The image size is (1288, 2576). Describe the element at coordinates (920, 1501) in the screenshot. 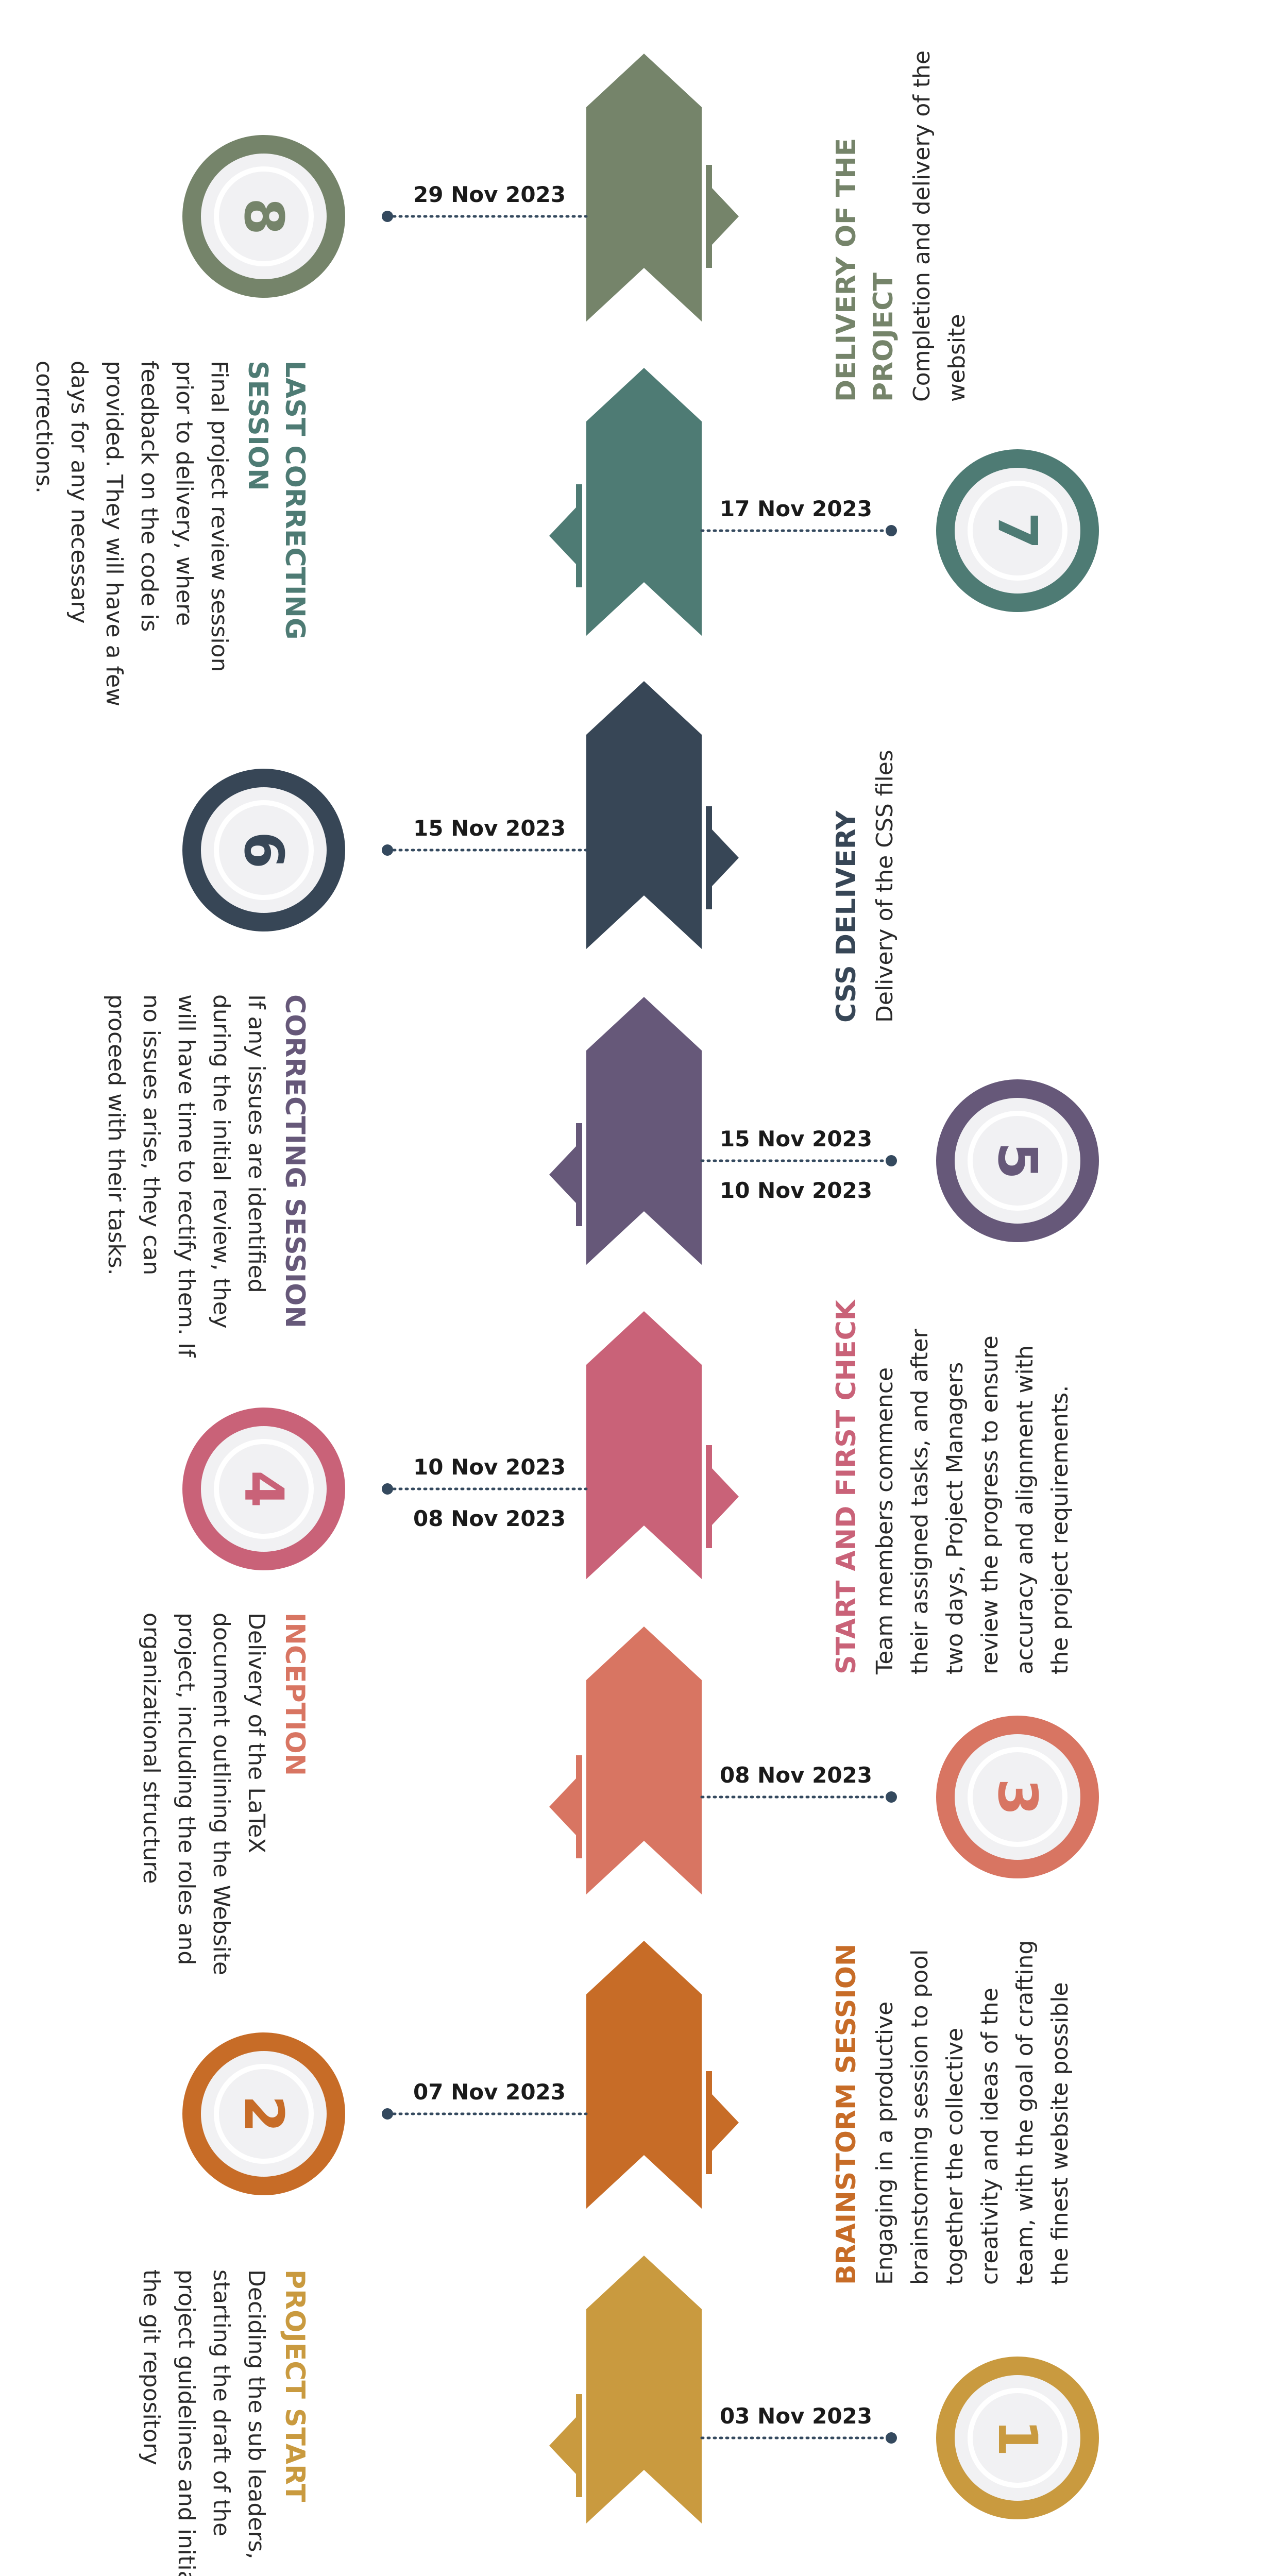

I see `milestone-description-line: their assigned tasks, and after` at that location.